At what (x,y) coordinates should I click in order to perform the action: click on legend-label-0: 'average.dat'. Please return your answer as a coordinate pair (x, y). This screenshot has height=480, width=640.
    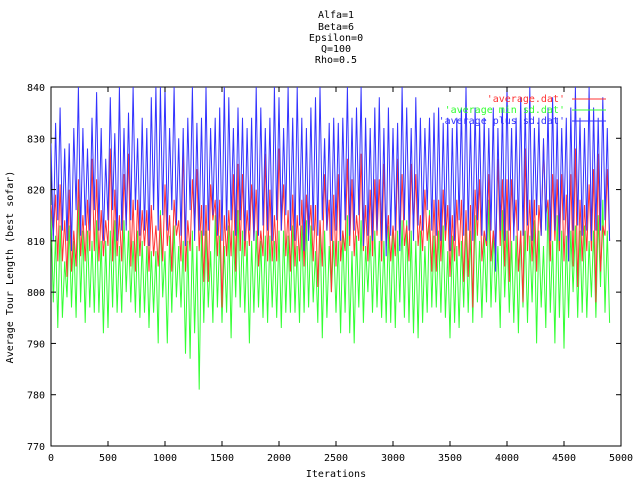
    Looking at the image, I should click on (526, 99).